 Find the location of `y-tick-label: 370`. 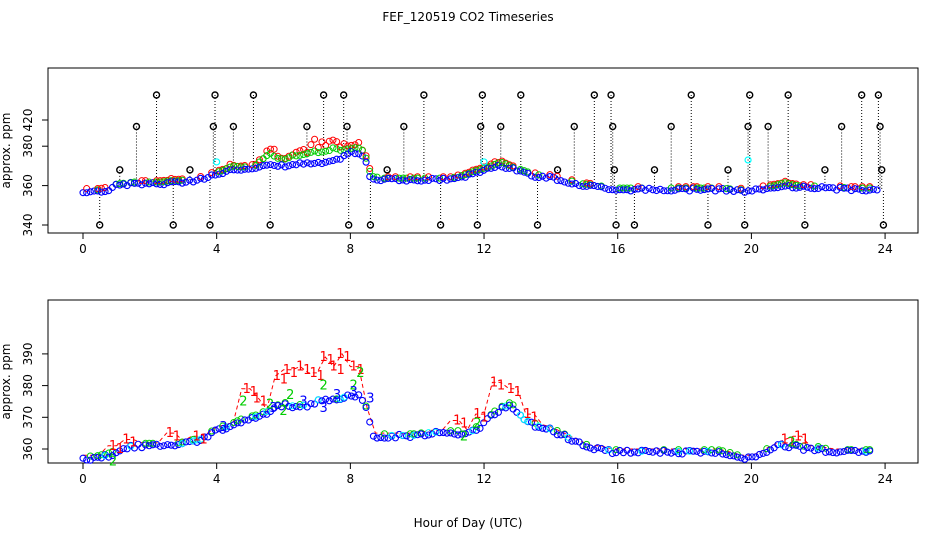

y-tick-label: 370 is located at coordinates (28, 417).